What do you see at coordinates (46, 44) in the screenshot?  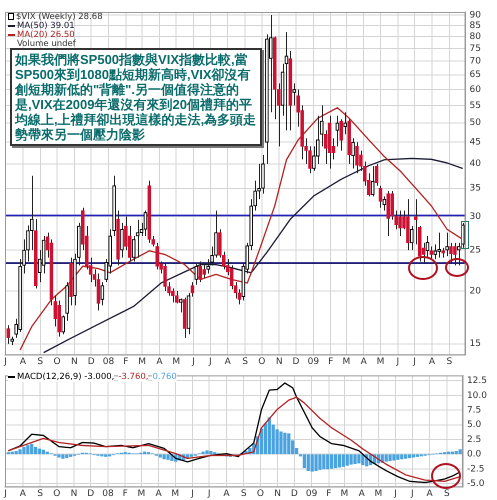 I see `annotation: Volume undef` at bounding box center [46, 44].